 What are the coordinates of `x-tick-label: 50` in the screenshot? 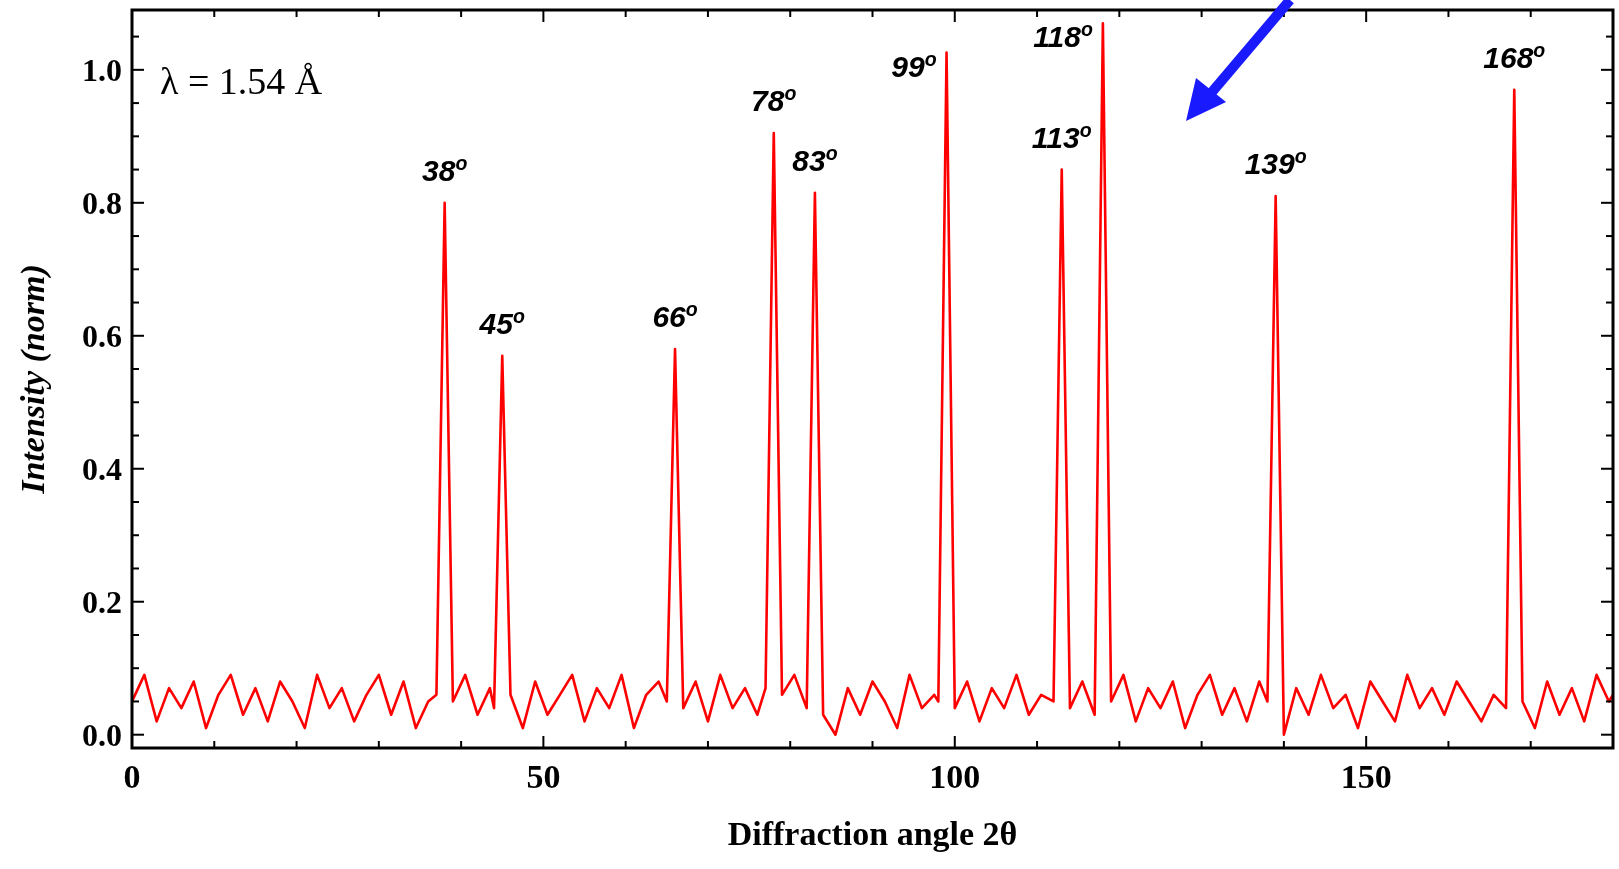 It's located at (543, 776).